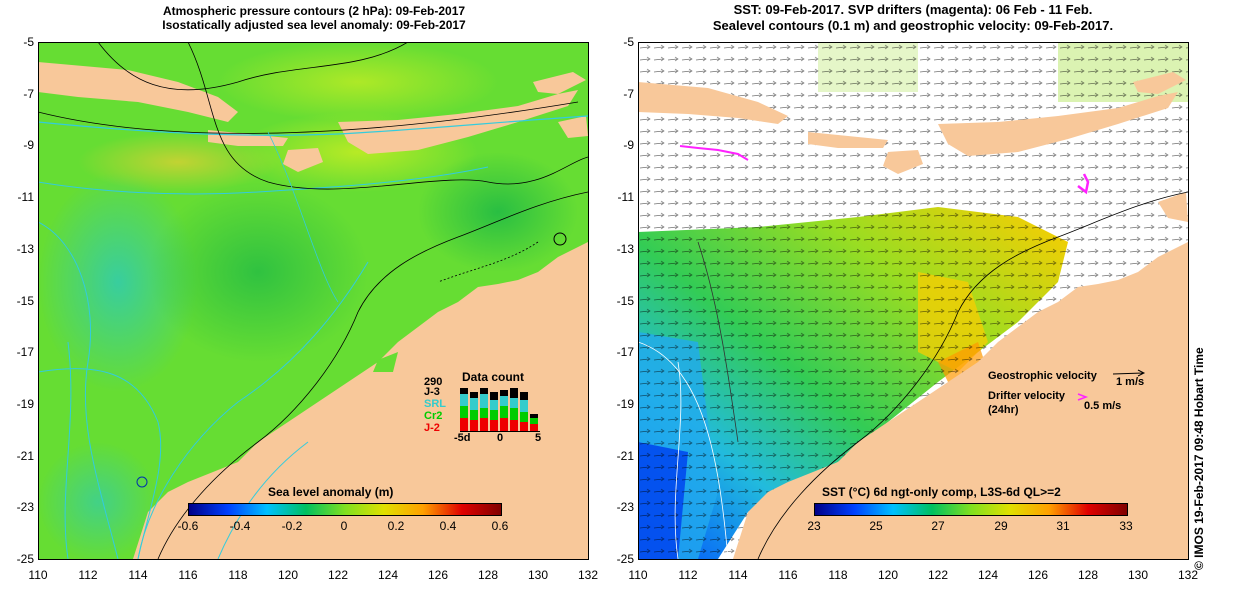  I want to click on sla-tick: 0.2, so click(396, 526).